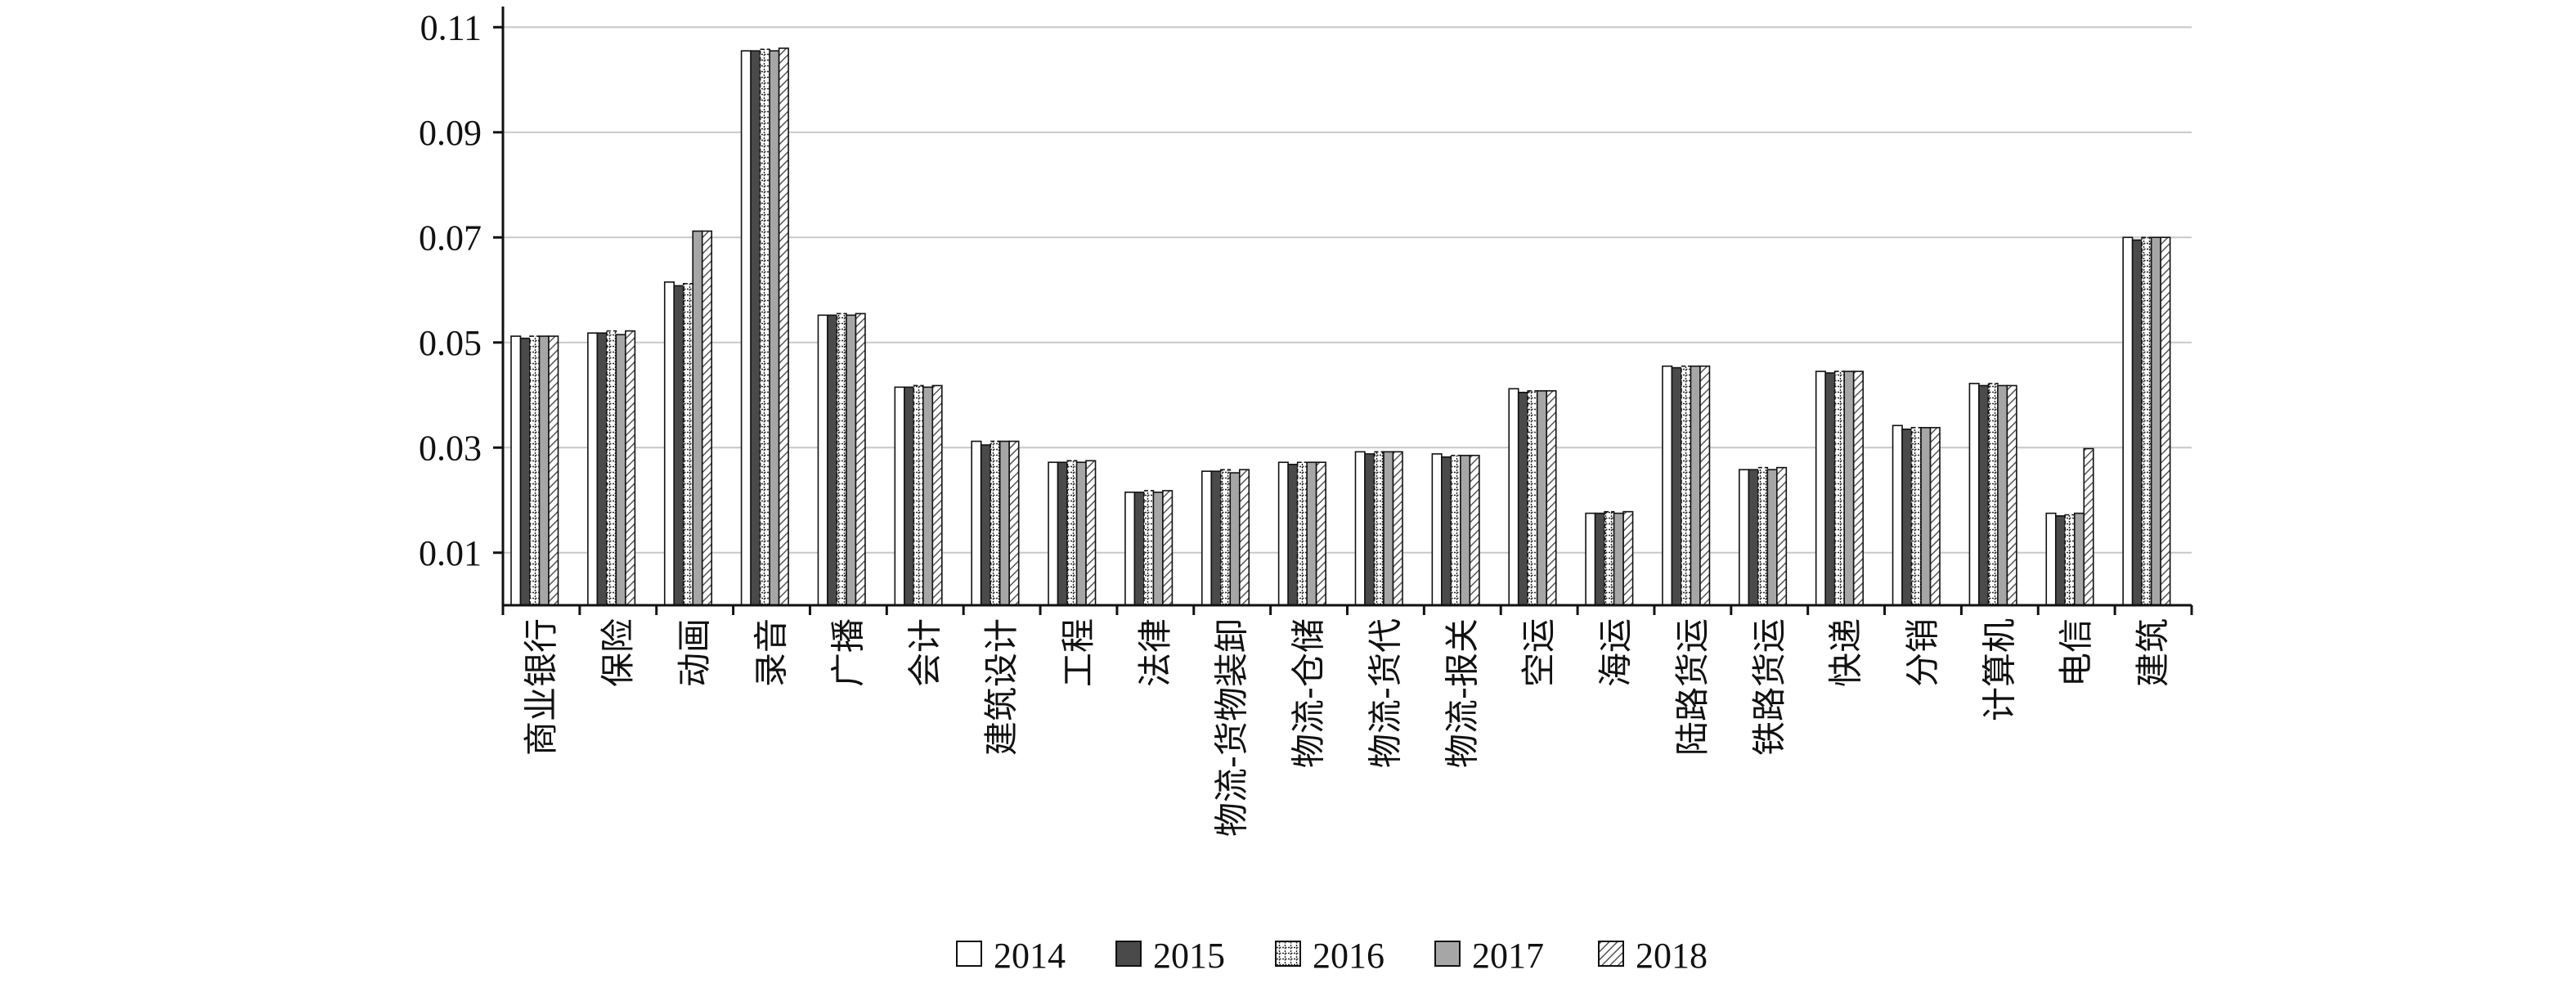 The width and height of the screenshot is (2576, 997). What do you see at coordinates (1705, 486) in the screenshot?
I see `bar-16-2018` at bounding box center [1705, 486].